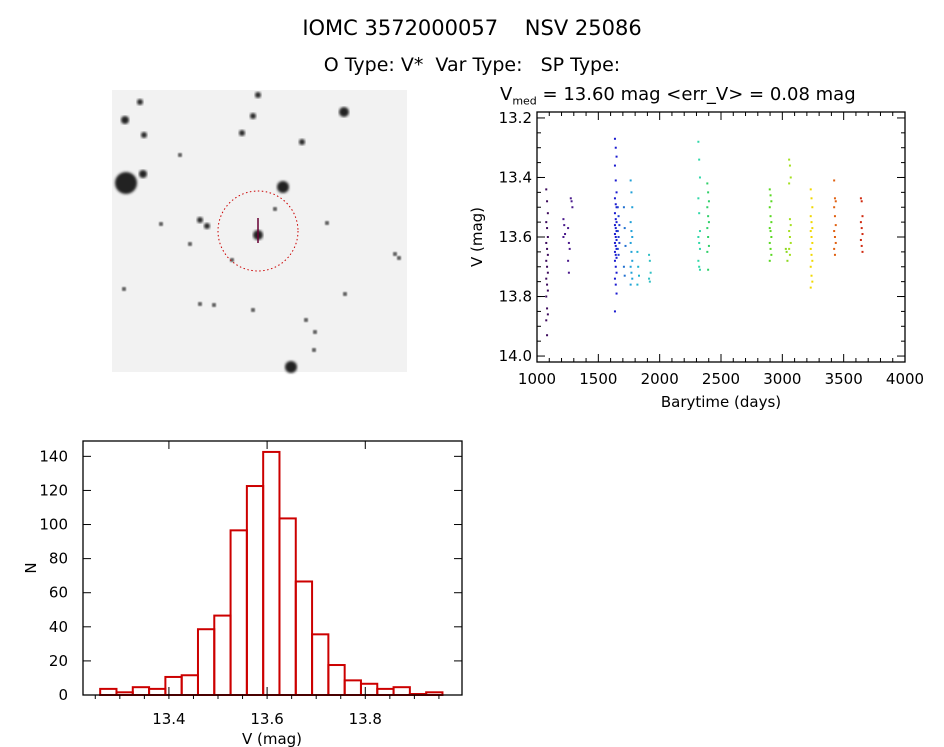 This screenshot has height=747, width=944. Describe the element at coordinates (696, 94) in the screenshot. I see `title-rest: = 13.60 mag <err_V> = 0.08 mag` at that location.